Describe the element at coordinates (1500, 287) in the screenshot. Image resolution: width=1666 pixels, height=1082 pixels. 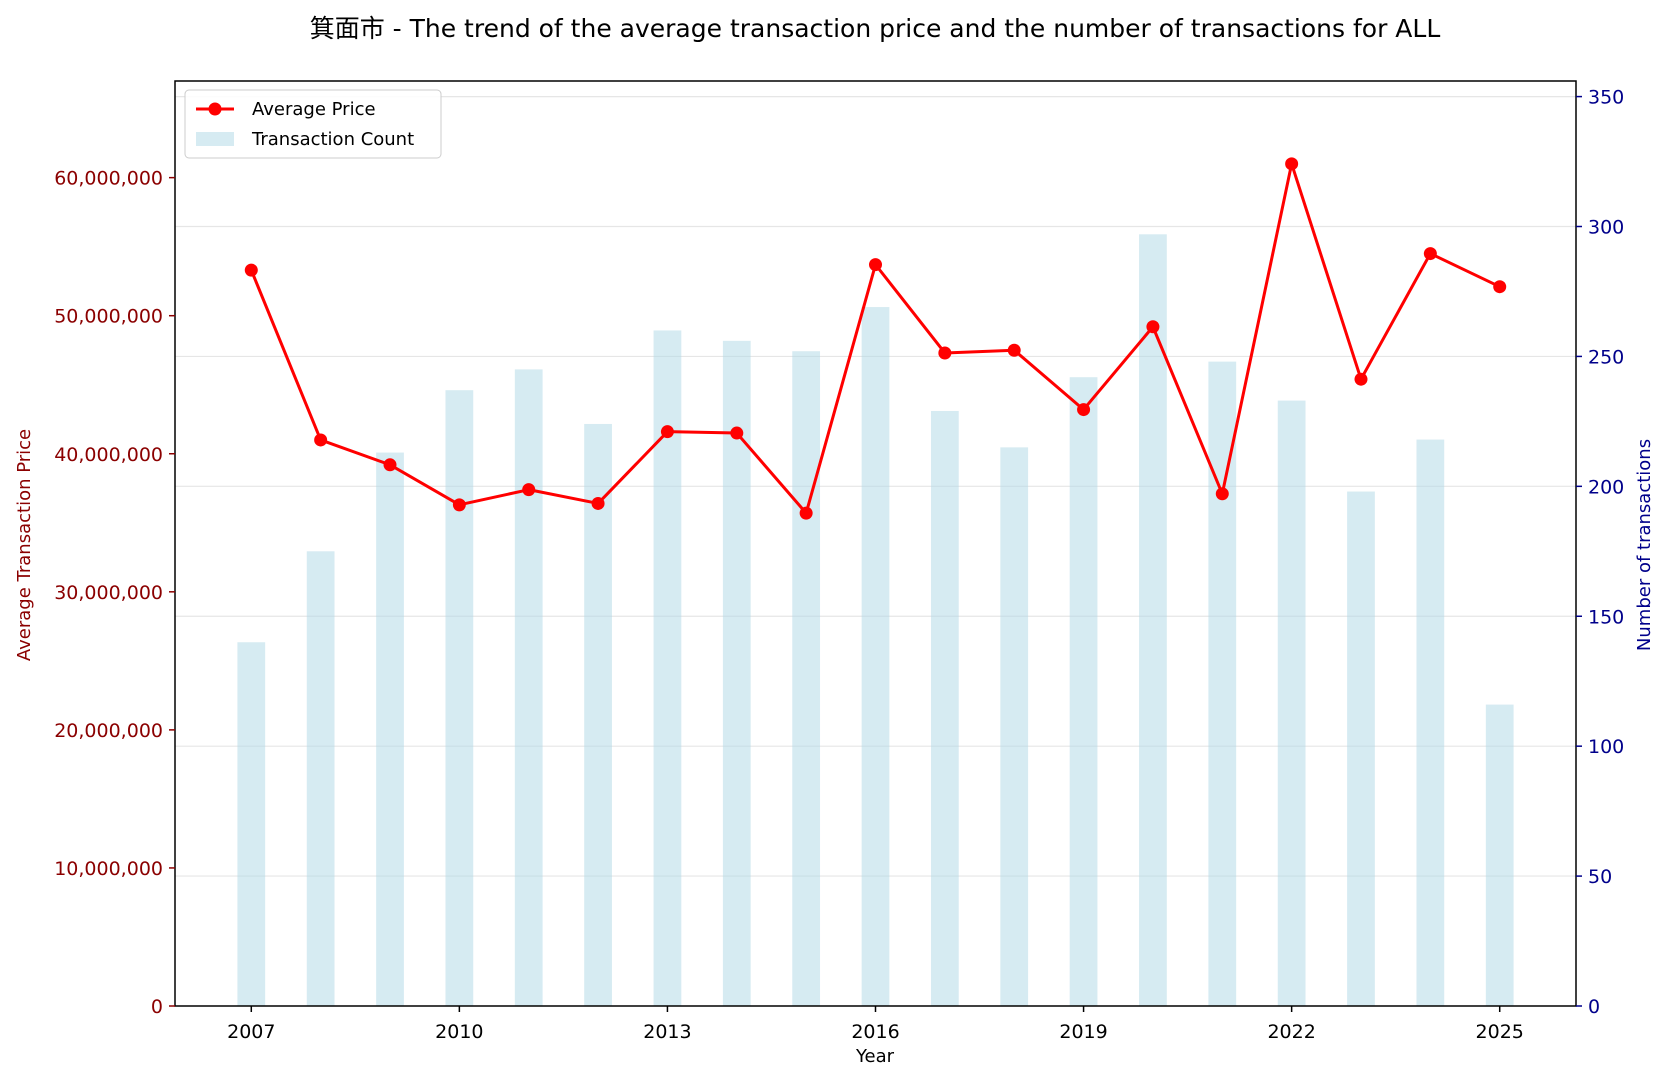
I see `price-point-2025` at that location.